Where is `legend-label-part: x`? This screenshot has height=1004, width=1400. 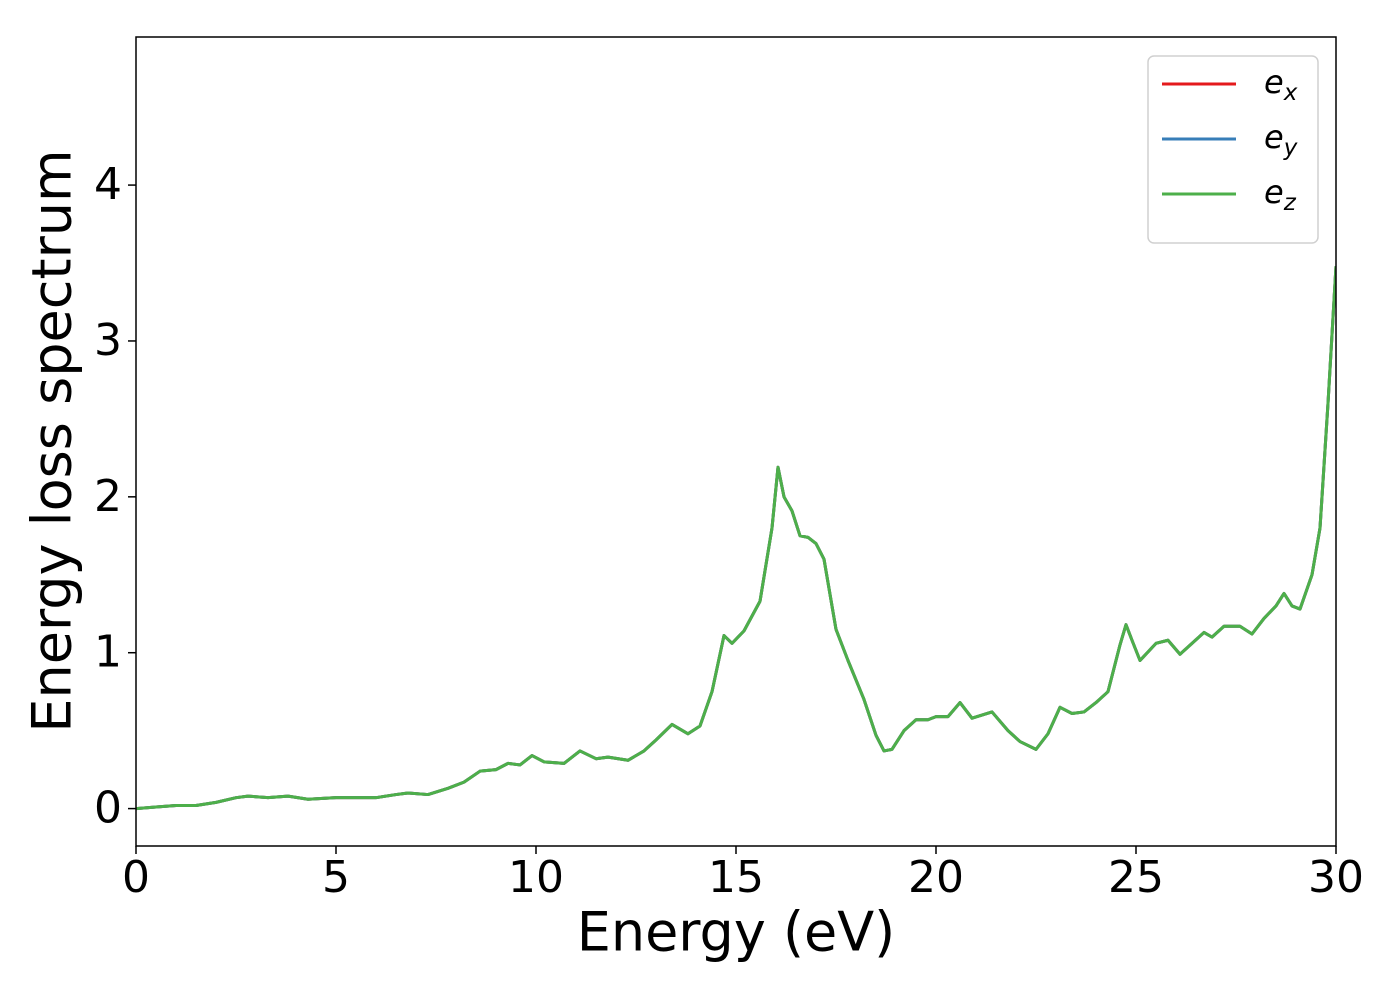 legend-label-part: x is located at coordinates (1290, 93).